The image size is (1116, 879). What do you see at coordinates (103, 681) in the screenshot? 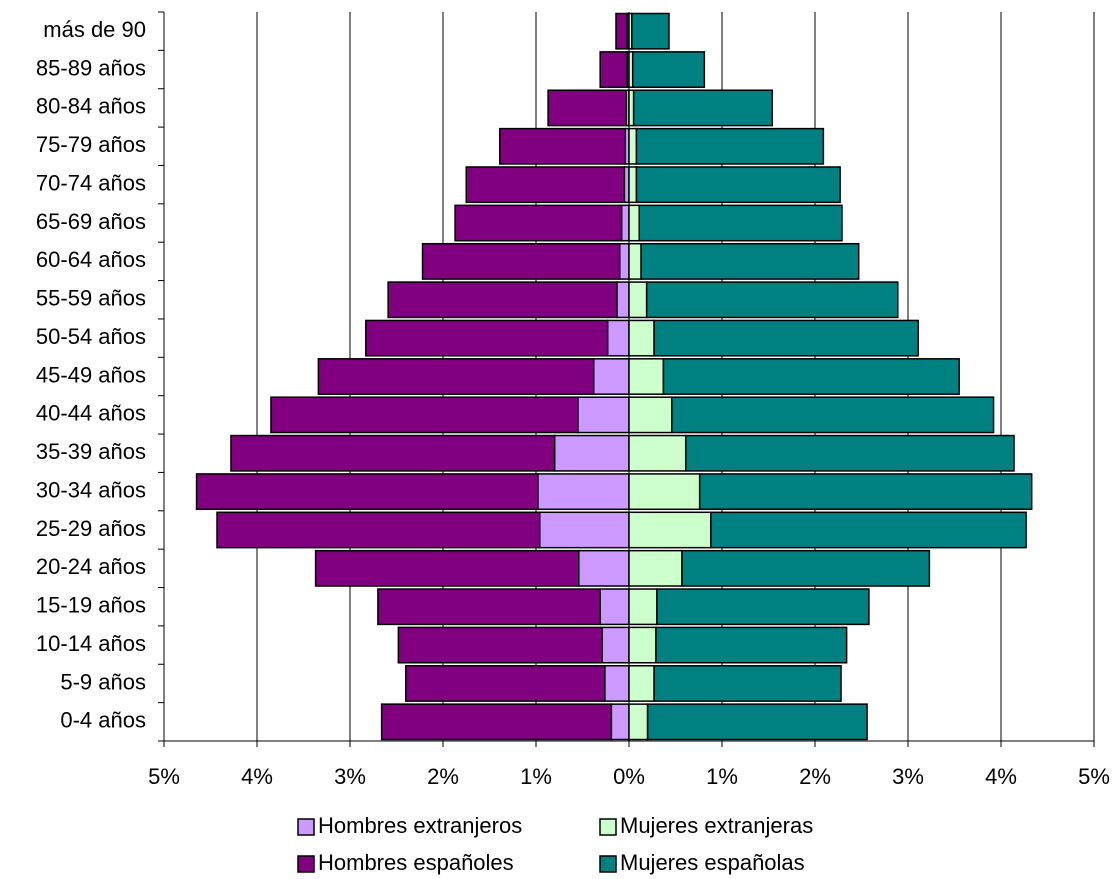
I see `y-tick-label: 5-9 años` at bounding box center [103, 681].